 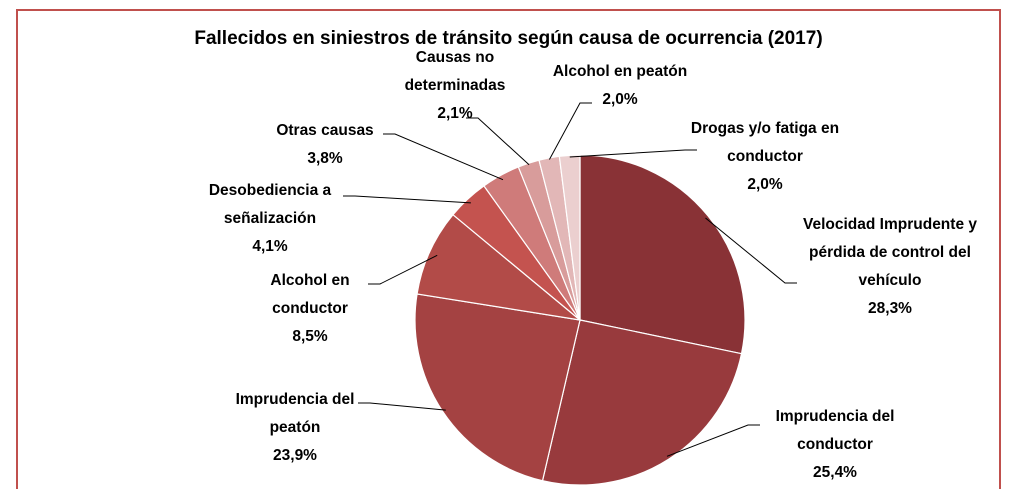 I want to click on slice-label: Drogas y/o fatiga en conductor 2,0%, so click(x=765, y=157).